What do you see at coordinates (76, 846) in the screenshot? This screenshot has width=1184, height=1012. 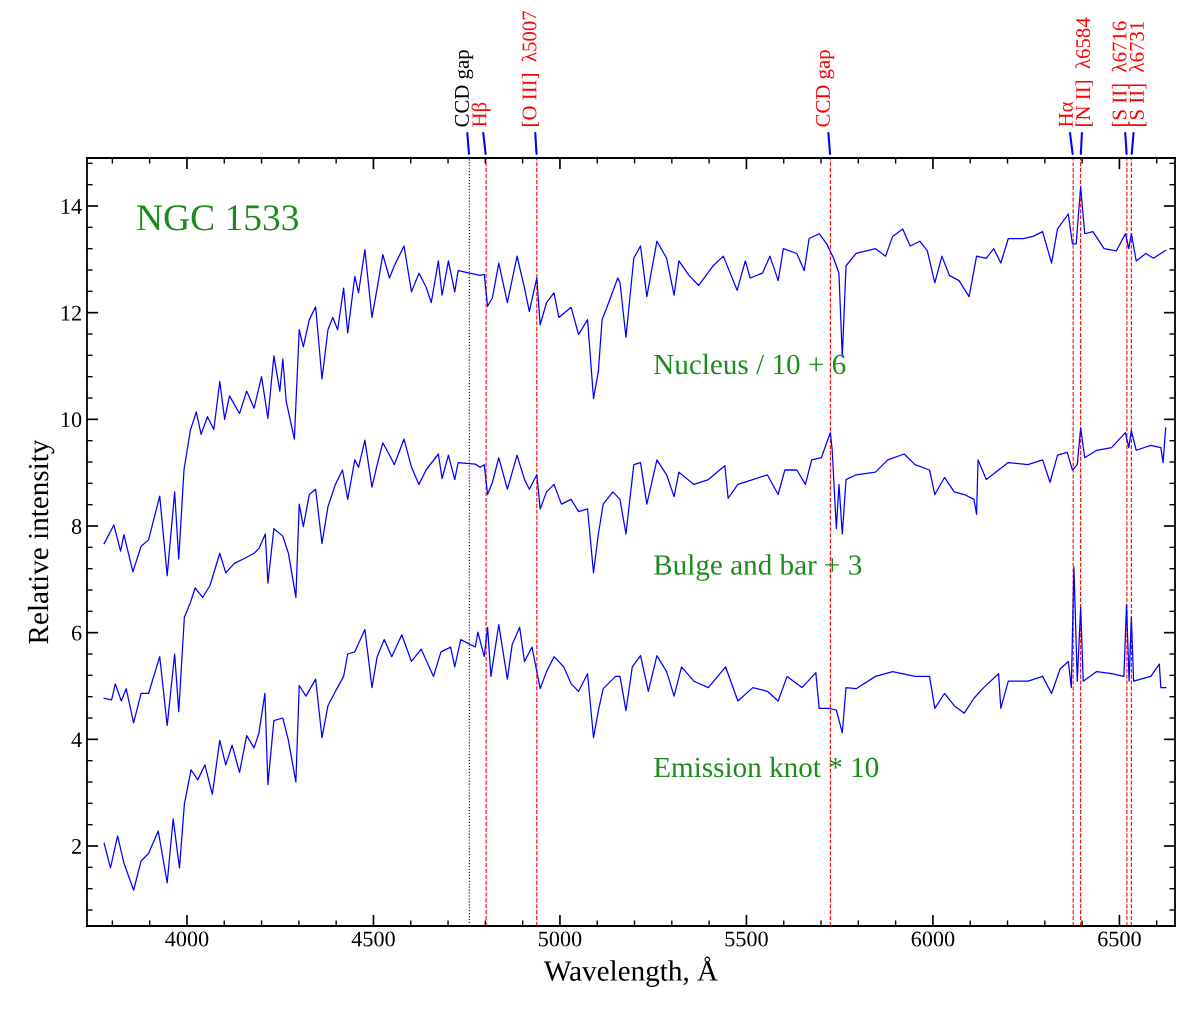 I see `y-tick-label: 2` at bounding box center [76, 846].